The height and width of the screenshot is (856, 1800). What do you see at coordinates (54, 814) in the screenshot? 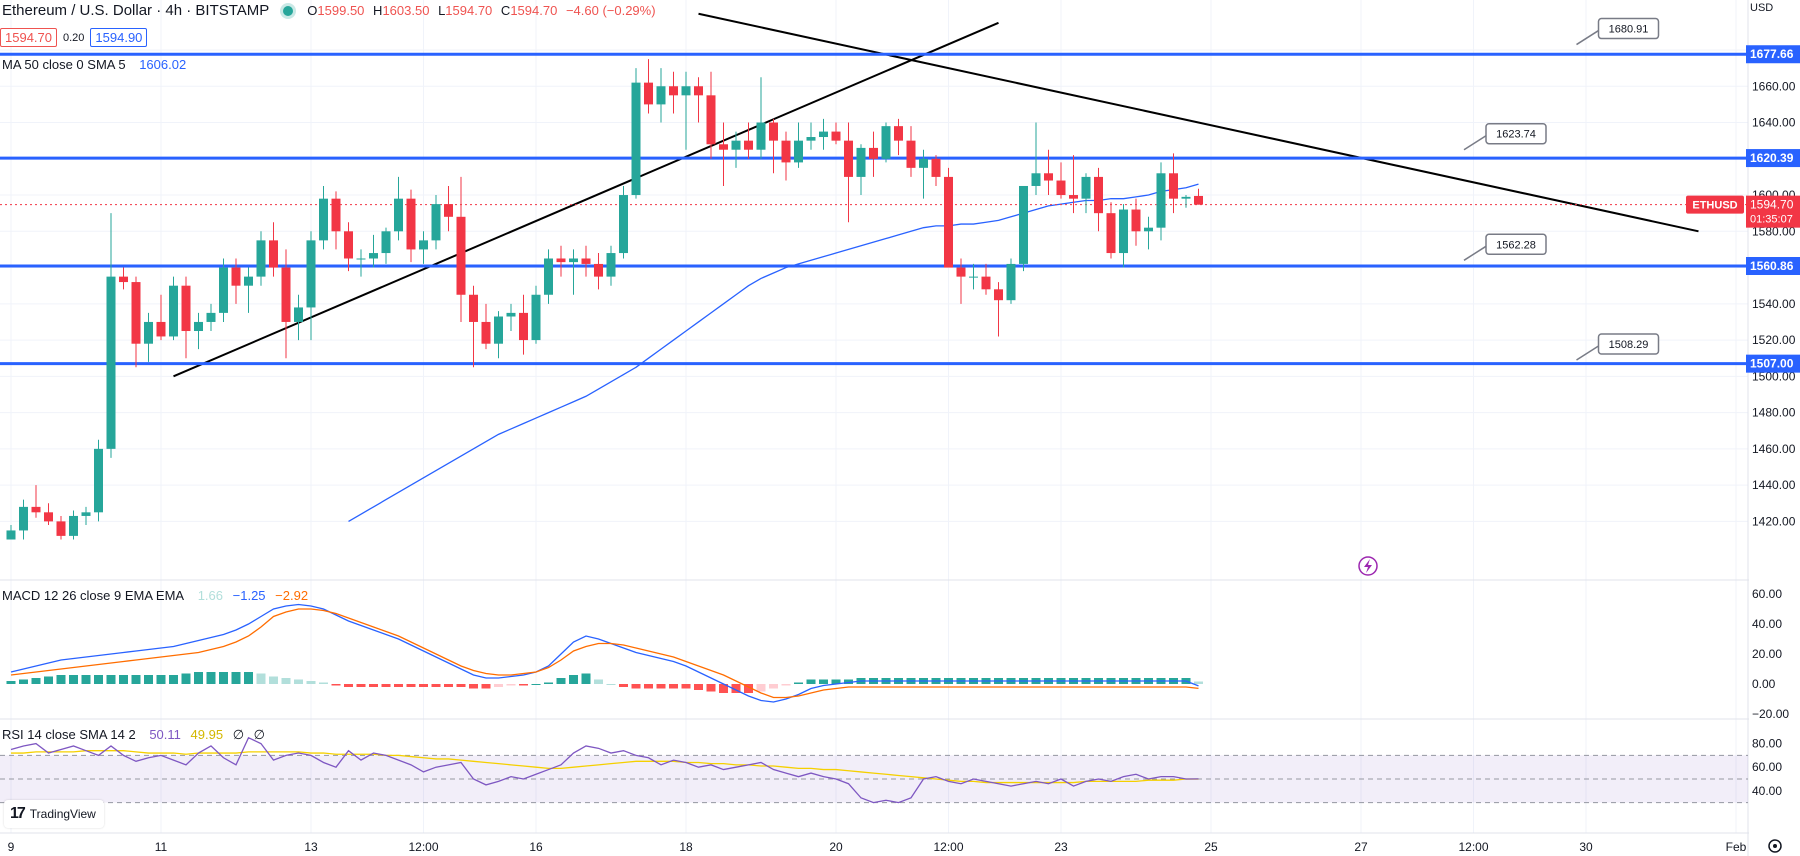
I see `tradingview-logo: 17 TradingView` at bounding box center [54, 814].